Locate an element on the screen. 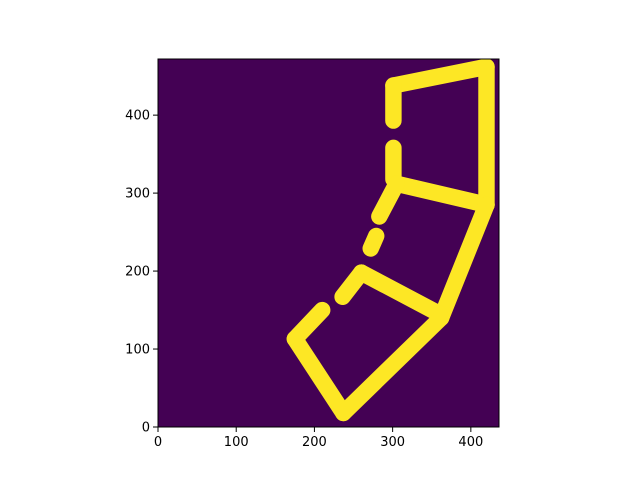 The image size is (640, 480). x-tick-label-3: 300 is located at coordinates (392, 442).